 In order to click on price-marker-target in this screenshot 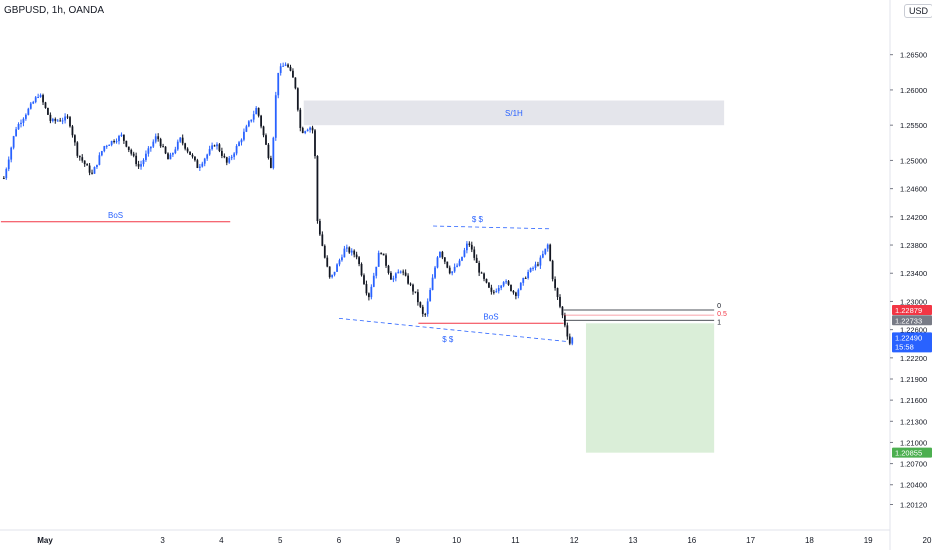, I will do `click(912, 452)`.